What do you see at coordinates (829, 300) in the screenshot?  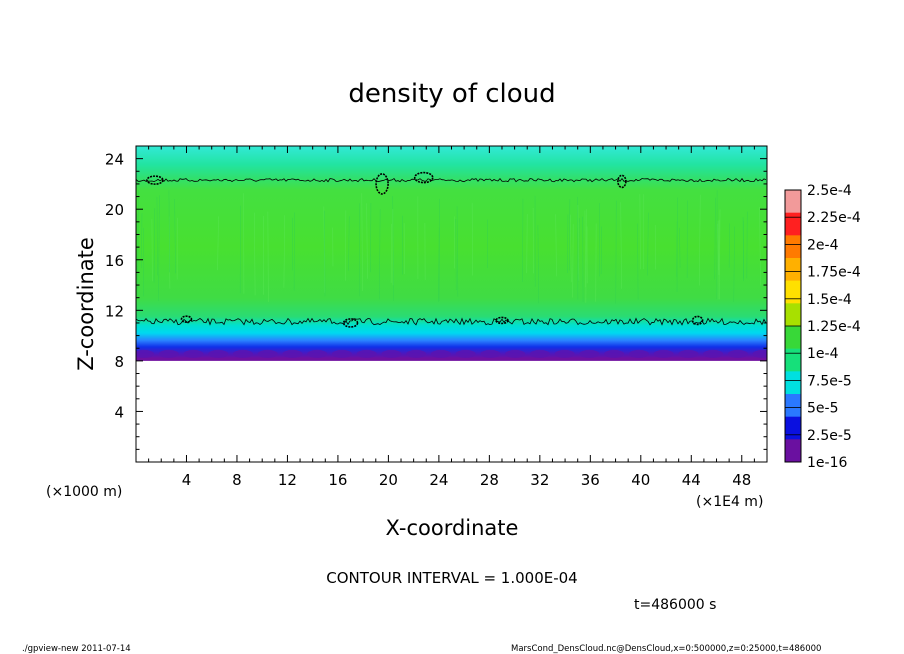 I see `colorbar-label: 1.5e-4` at bounding box center [829, 300].